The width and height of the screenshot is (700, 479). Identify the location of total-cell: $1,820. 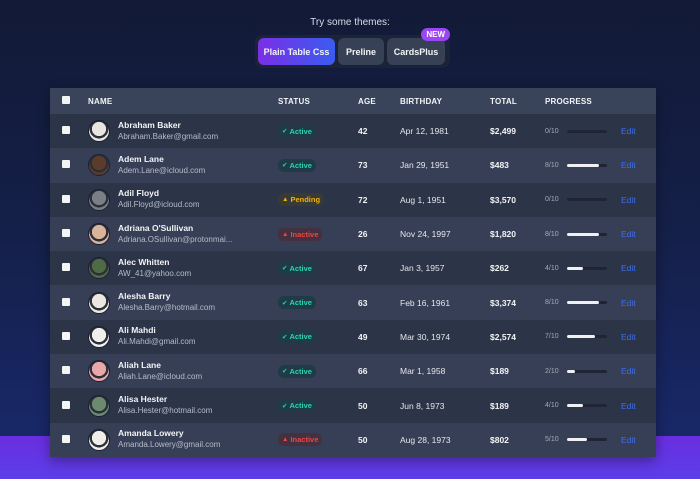
(503, 234).